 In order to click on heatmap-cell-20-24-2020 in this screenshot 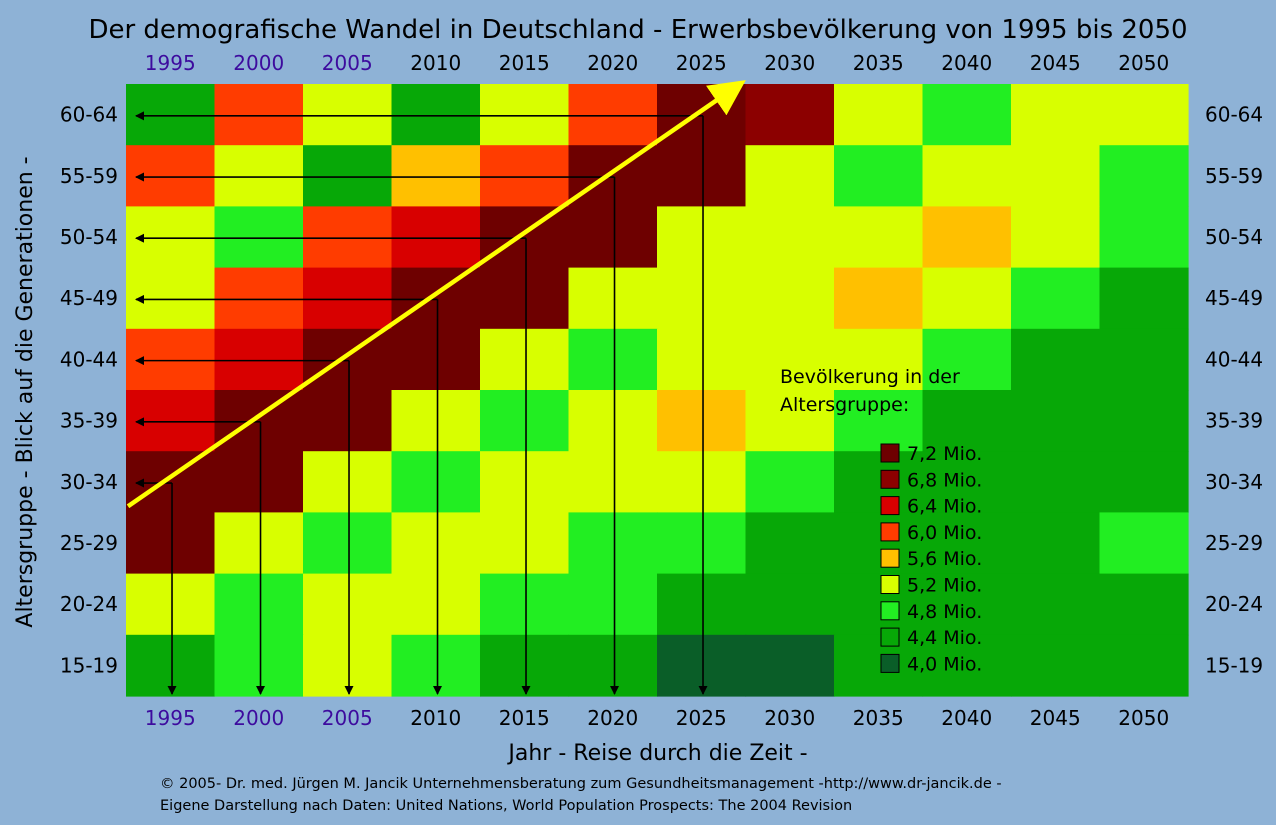, I will do `click(613, 604)`.